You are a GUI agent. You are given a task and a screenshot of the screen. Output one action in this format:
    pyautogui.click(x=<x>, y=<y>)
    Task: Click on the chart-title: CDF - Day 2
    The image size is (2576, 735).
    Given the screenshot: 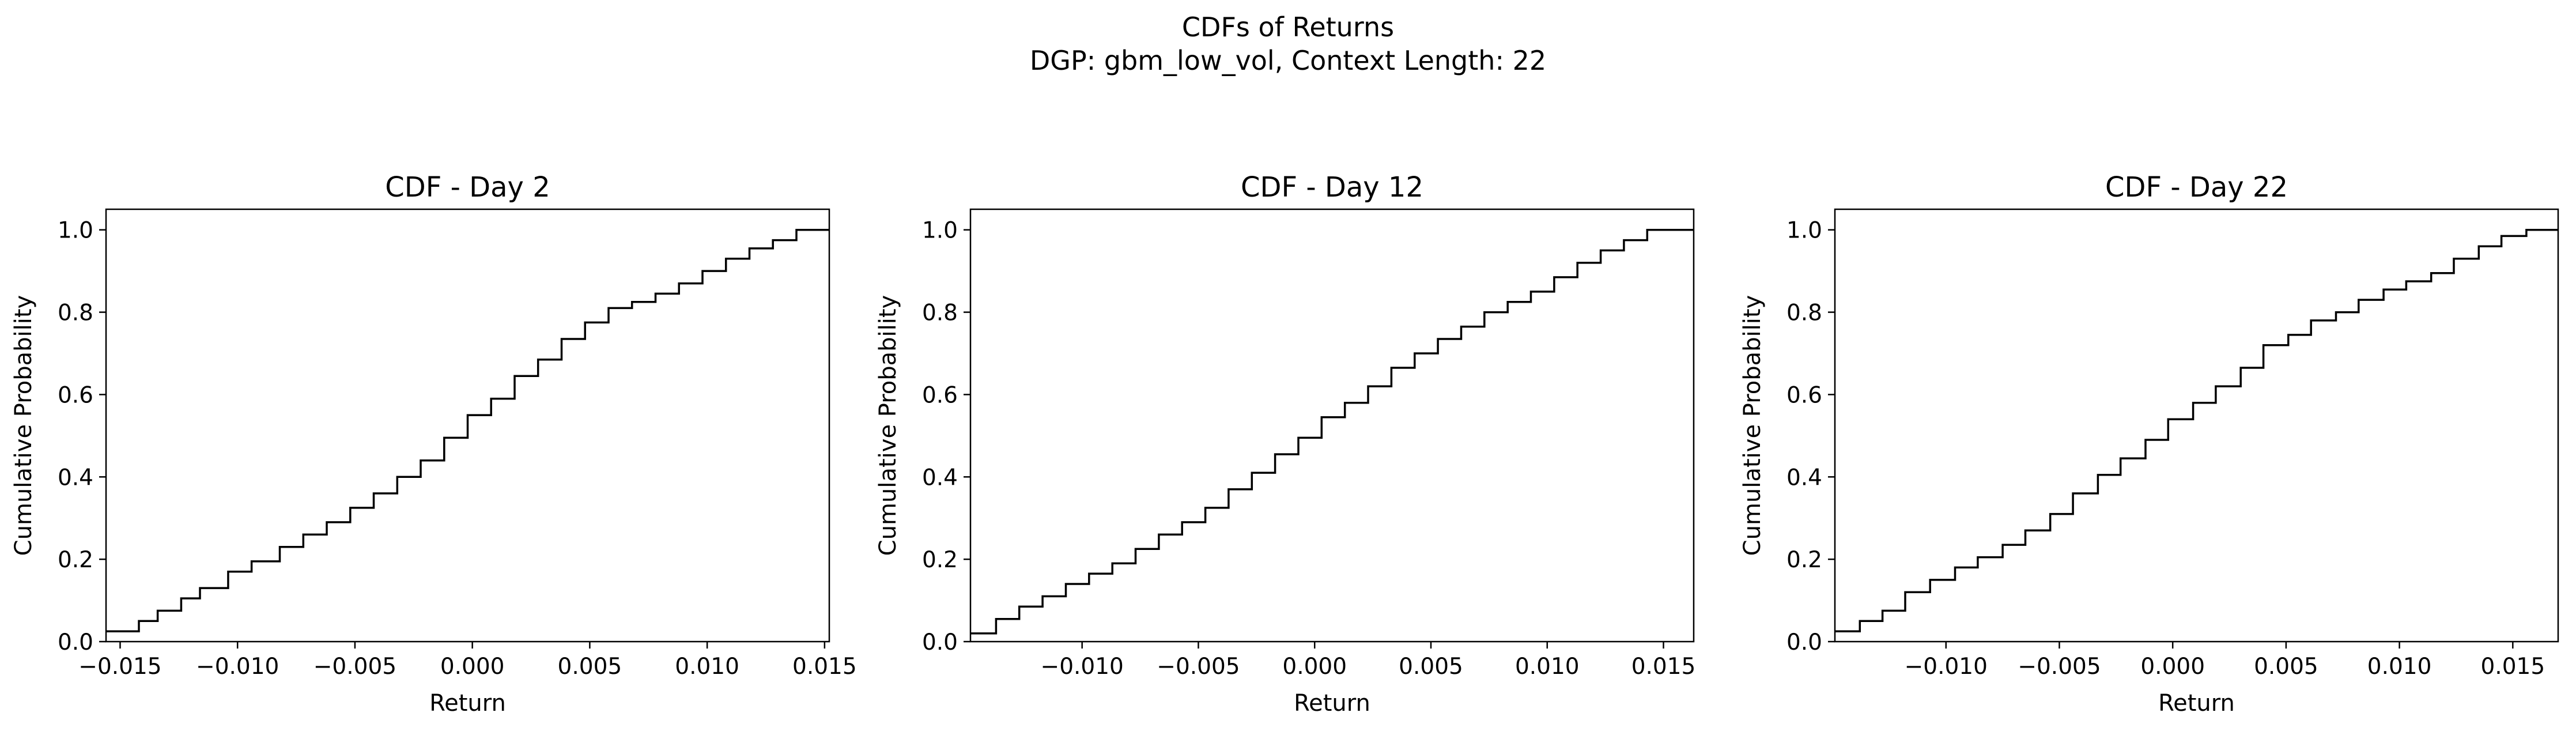 What is the action you would take?
    pyautogui.click(x=467, y=187)
    